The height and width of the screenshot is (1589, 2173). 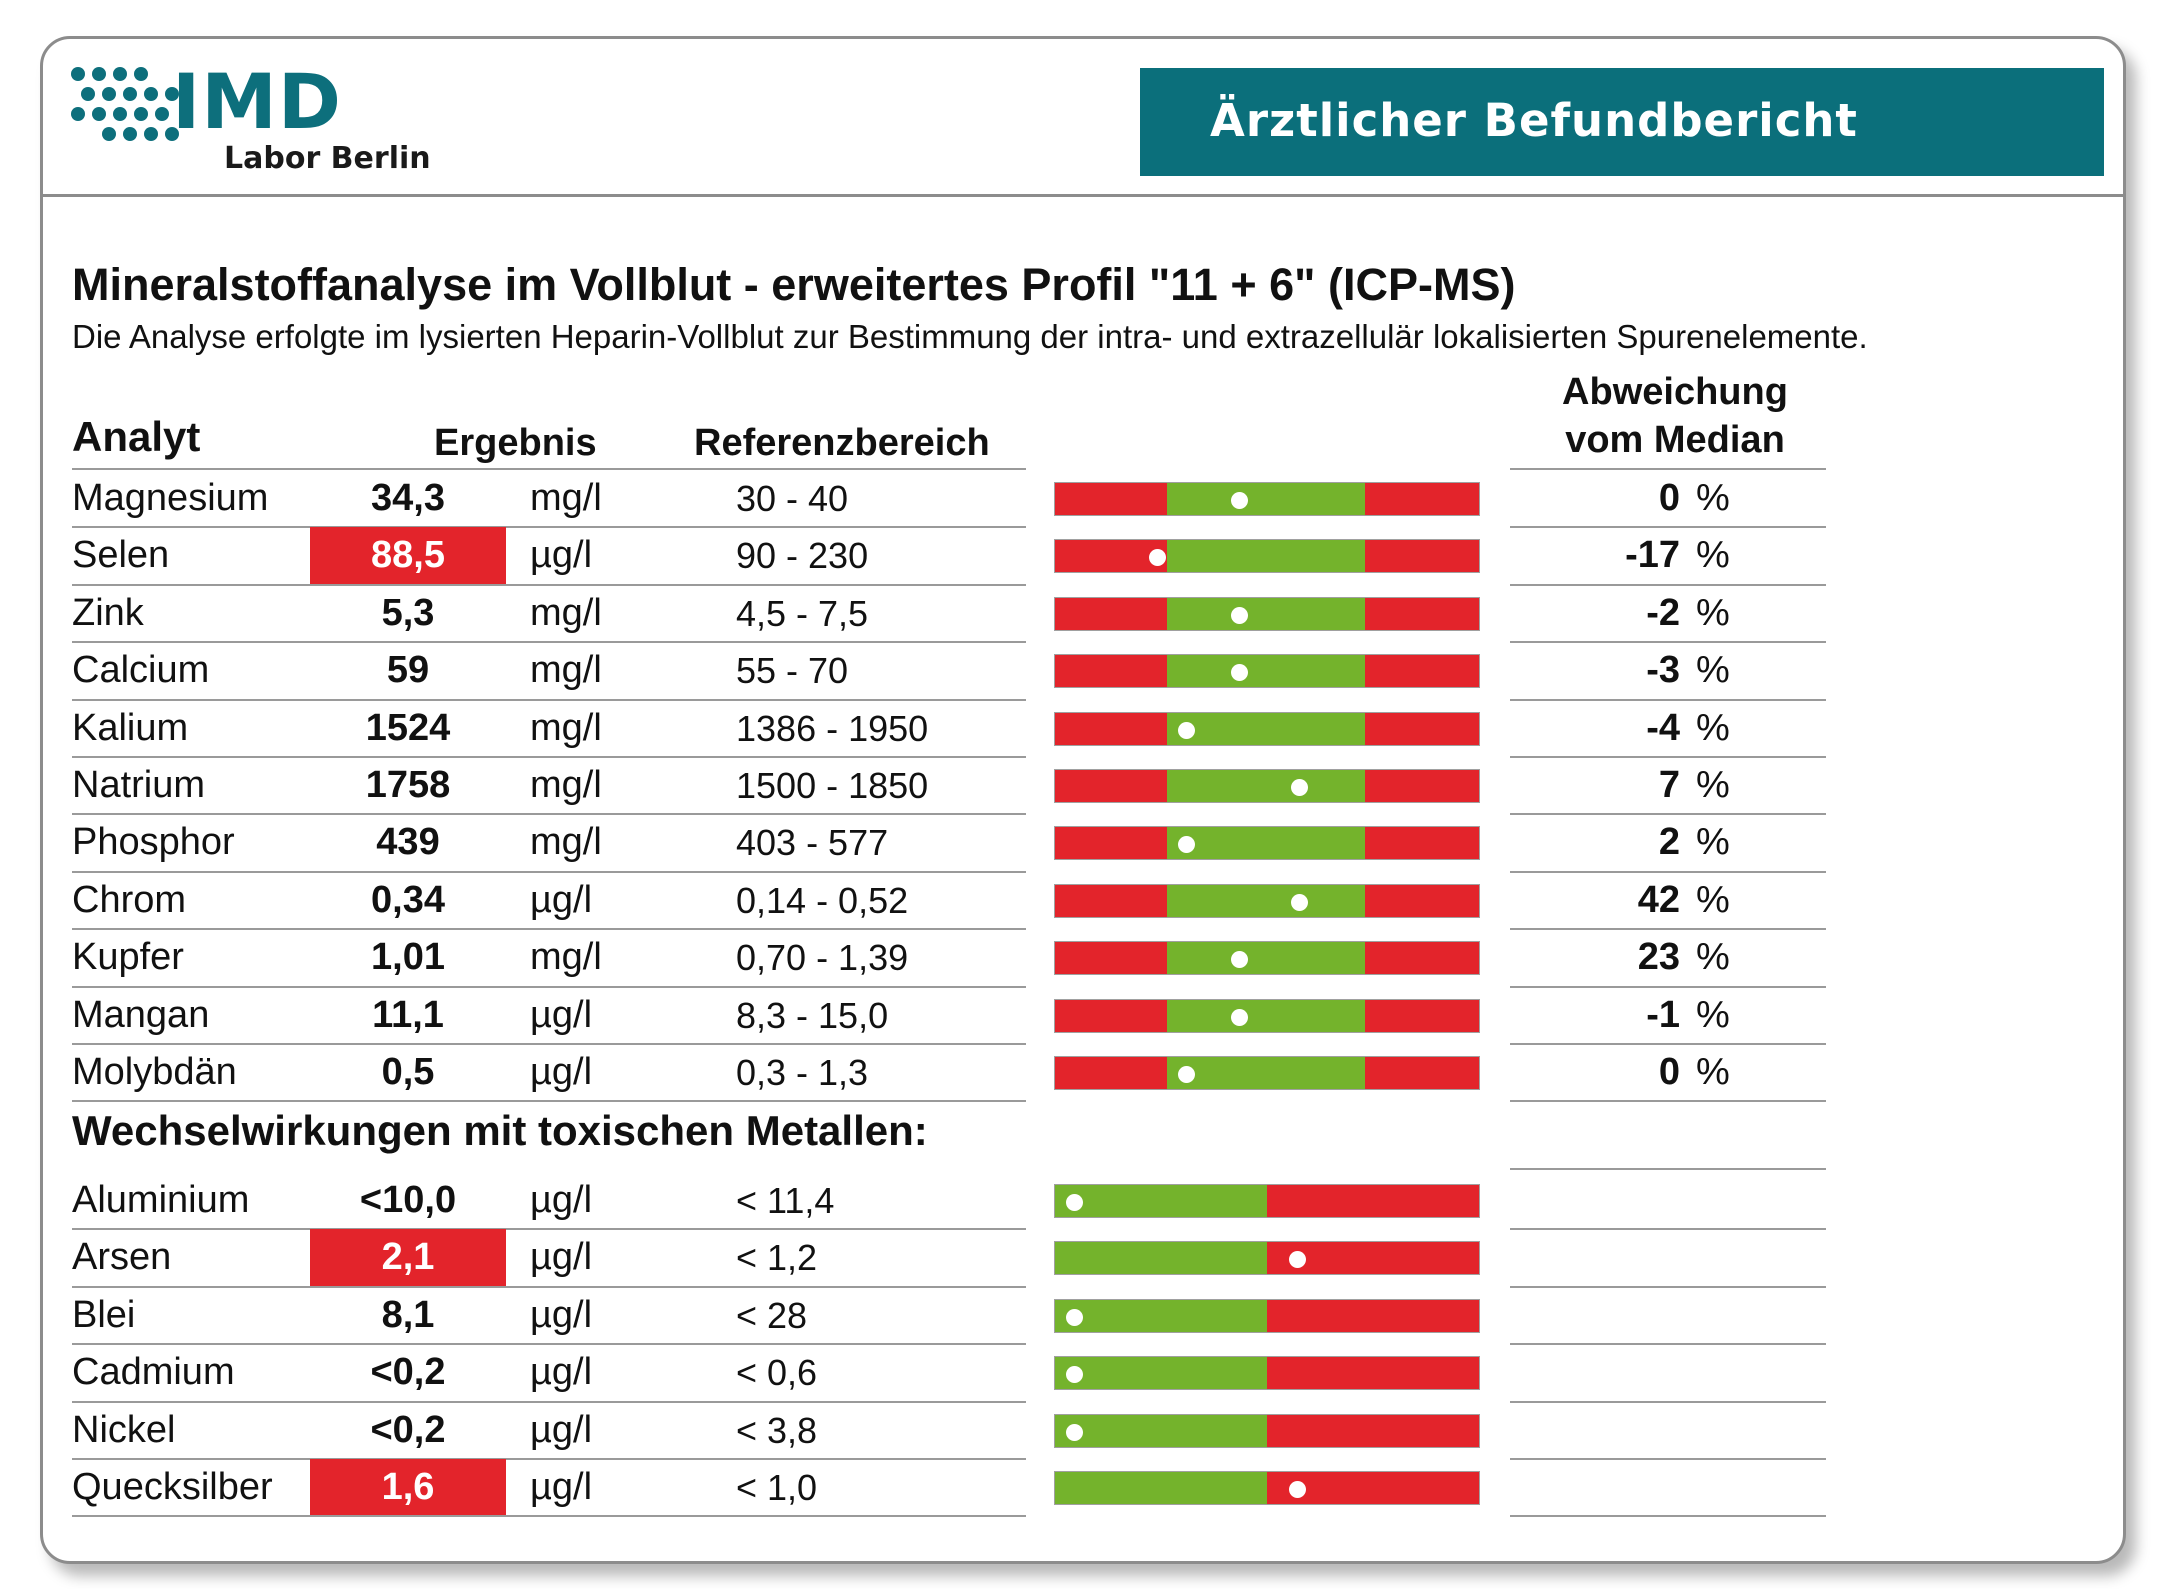 What do you see at coordinates (777, 1258) in the screenshot?
I see `reference-range: < 1,2` at bounding box center [777, 1258].